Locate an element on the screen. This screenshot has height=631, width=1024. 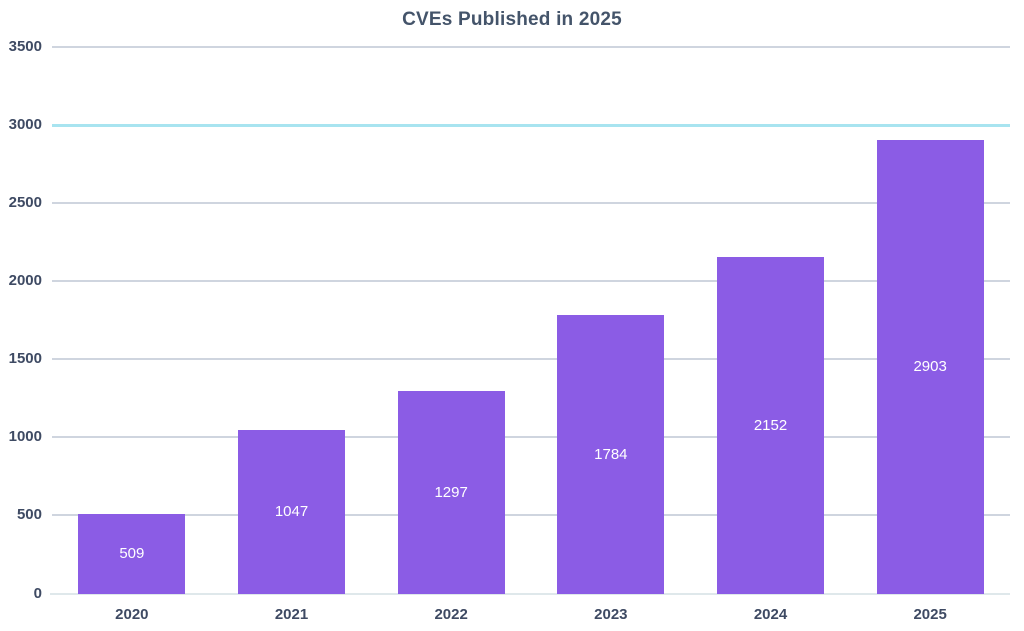
bar-2024: 2152 is located at coordinates (770, 425).